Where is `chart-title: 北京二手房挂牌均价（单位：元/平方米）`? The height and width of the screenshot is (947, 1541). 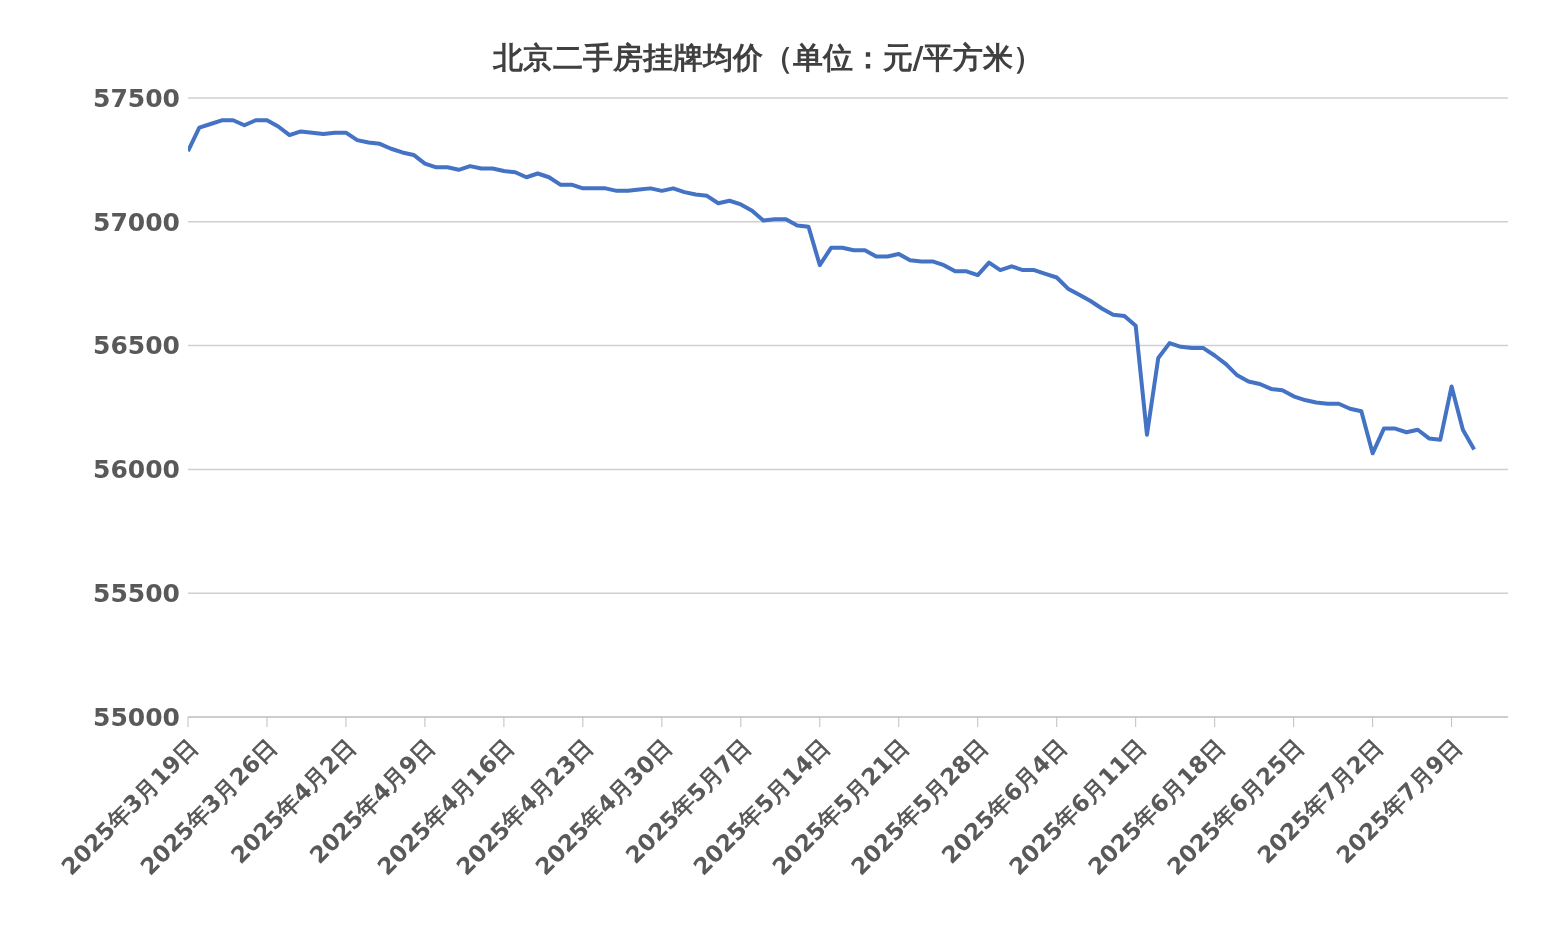
chart-title: 北京二手房挂牌均价（单位：元/平方米） is located at coordinates (768, 58).